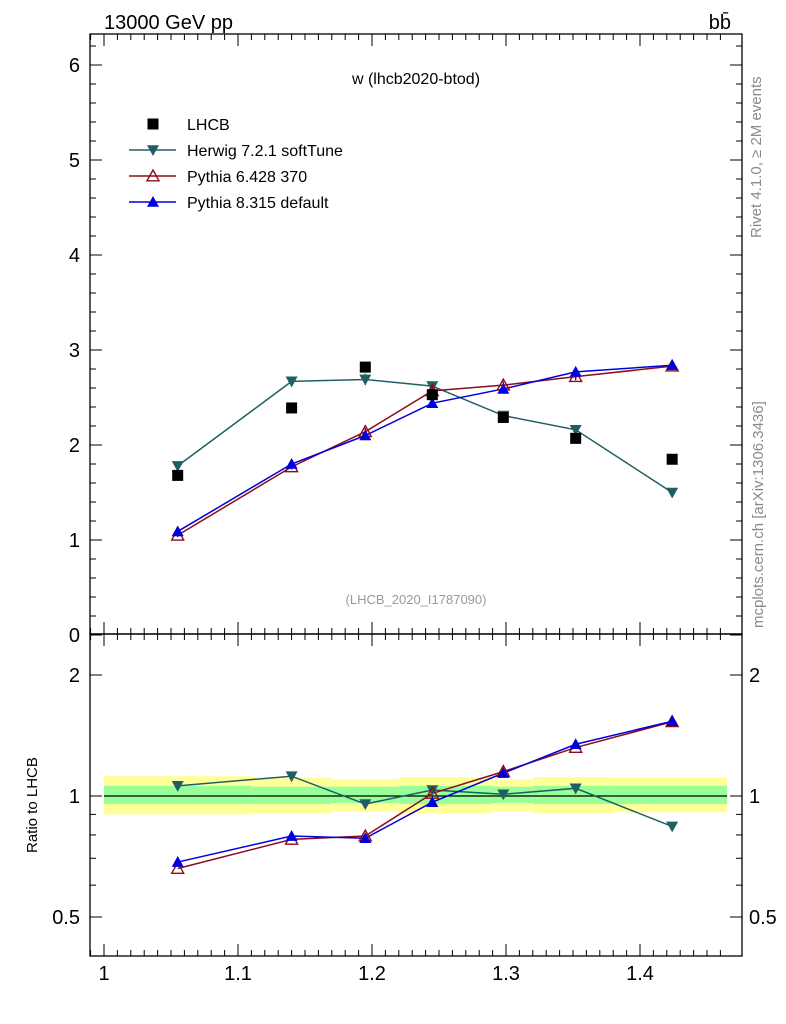 Image resolution: width=786 pixels, height=1024 pixels. Describe the element at coordinates (74, 541) in the screenshot. I see `y-tick-label: 1` at that location.